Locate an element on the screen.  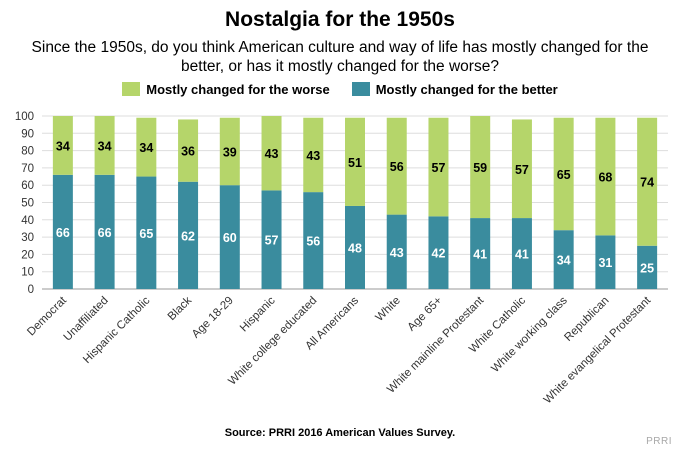
y-tick-label: 70 is located at coordinates (27, 169).